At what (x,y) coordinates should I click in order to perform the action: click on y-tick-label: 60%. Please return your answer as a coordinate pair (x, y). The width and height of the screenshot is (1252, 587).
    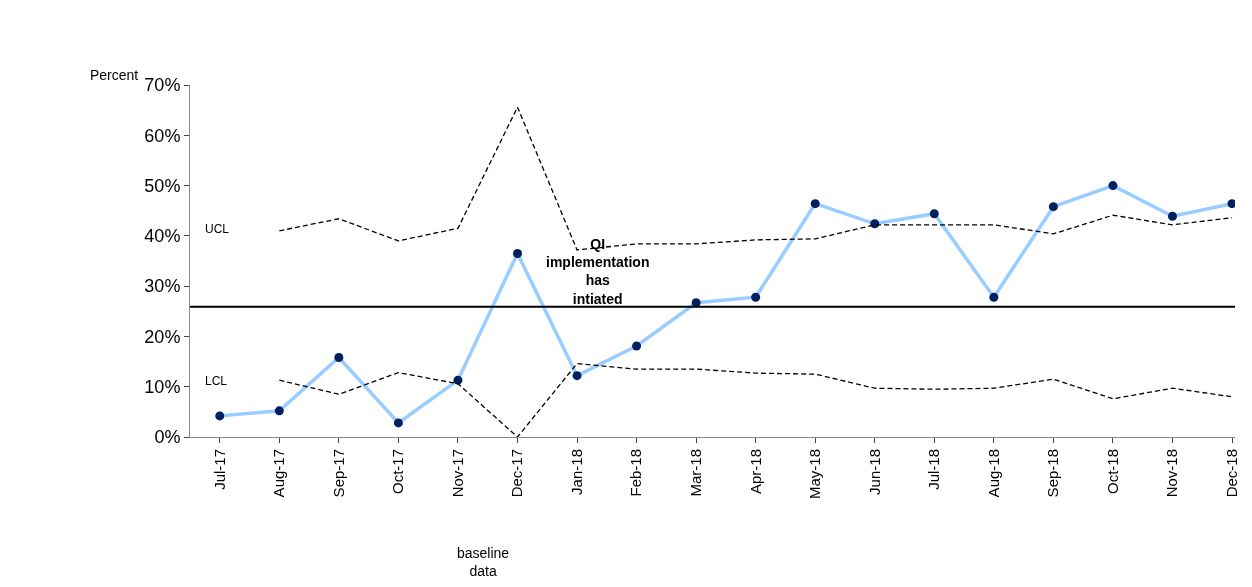
    Looking at the image, I should click on (162, 135).